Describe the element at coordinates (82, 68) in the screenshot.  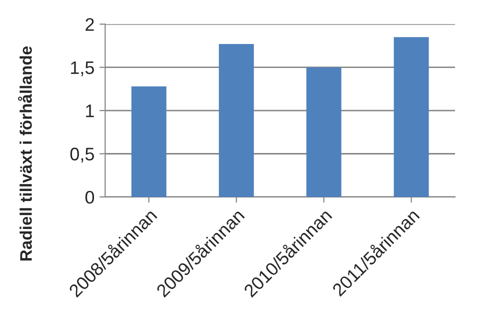
I see `y-tick-label: 1,5` at that location.